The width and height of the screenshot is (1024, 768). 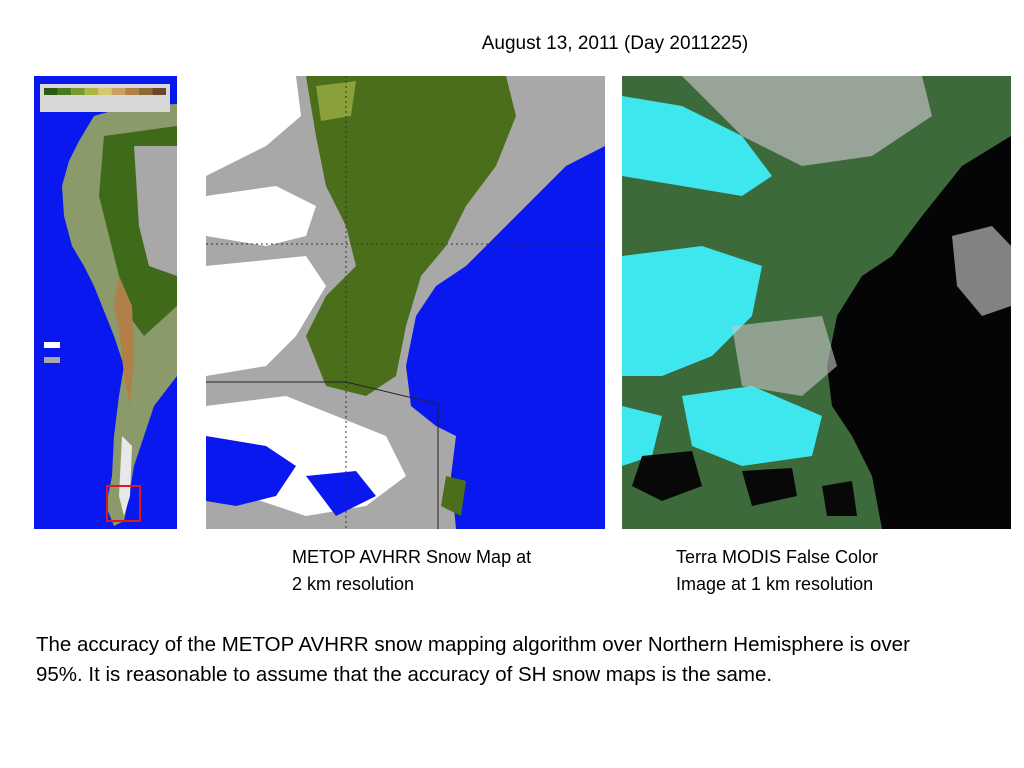 I want to click on snow-map-caption-line1: METOP AVHRR Snow Map at, so click(x=412, y=557).